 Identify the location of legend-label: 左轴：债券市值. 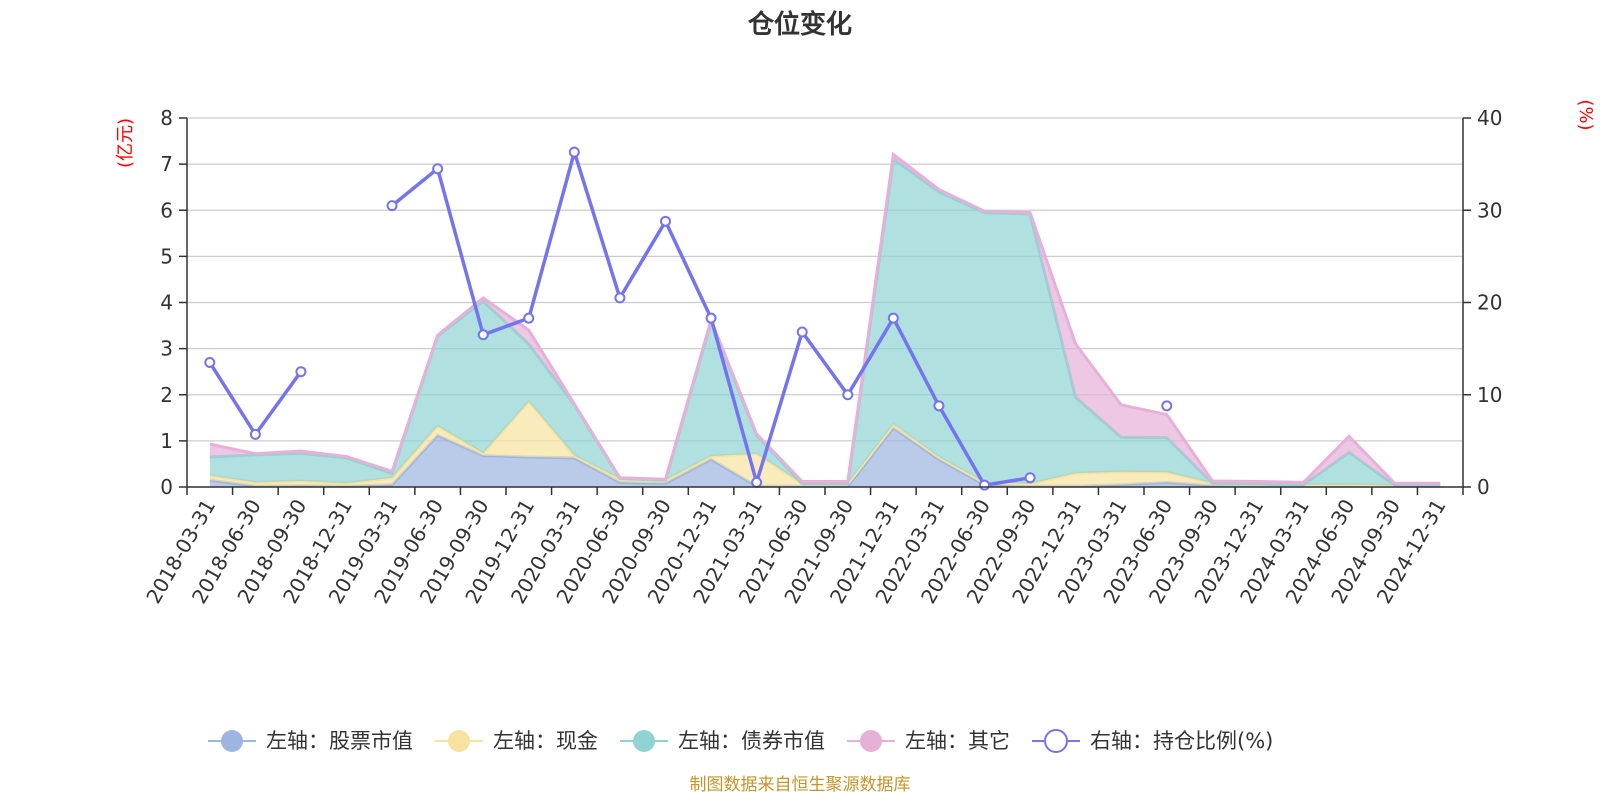
(751, 741).